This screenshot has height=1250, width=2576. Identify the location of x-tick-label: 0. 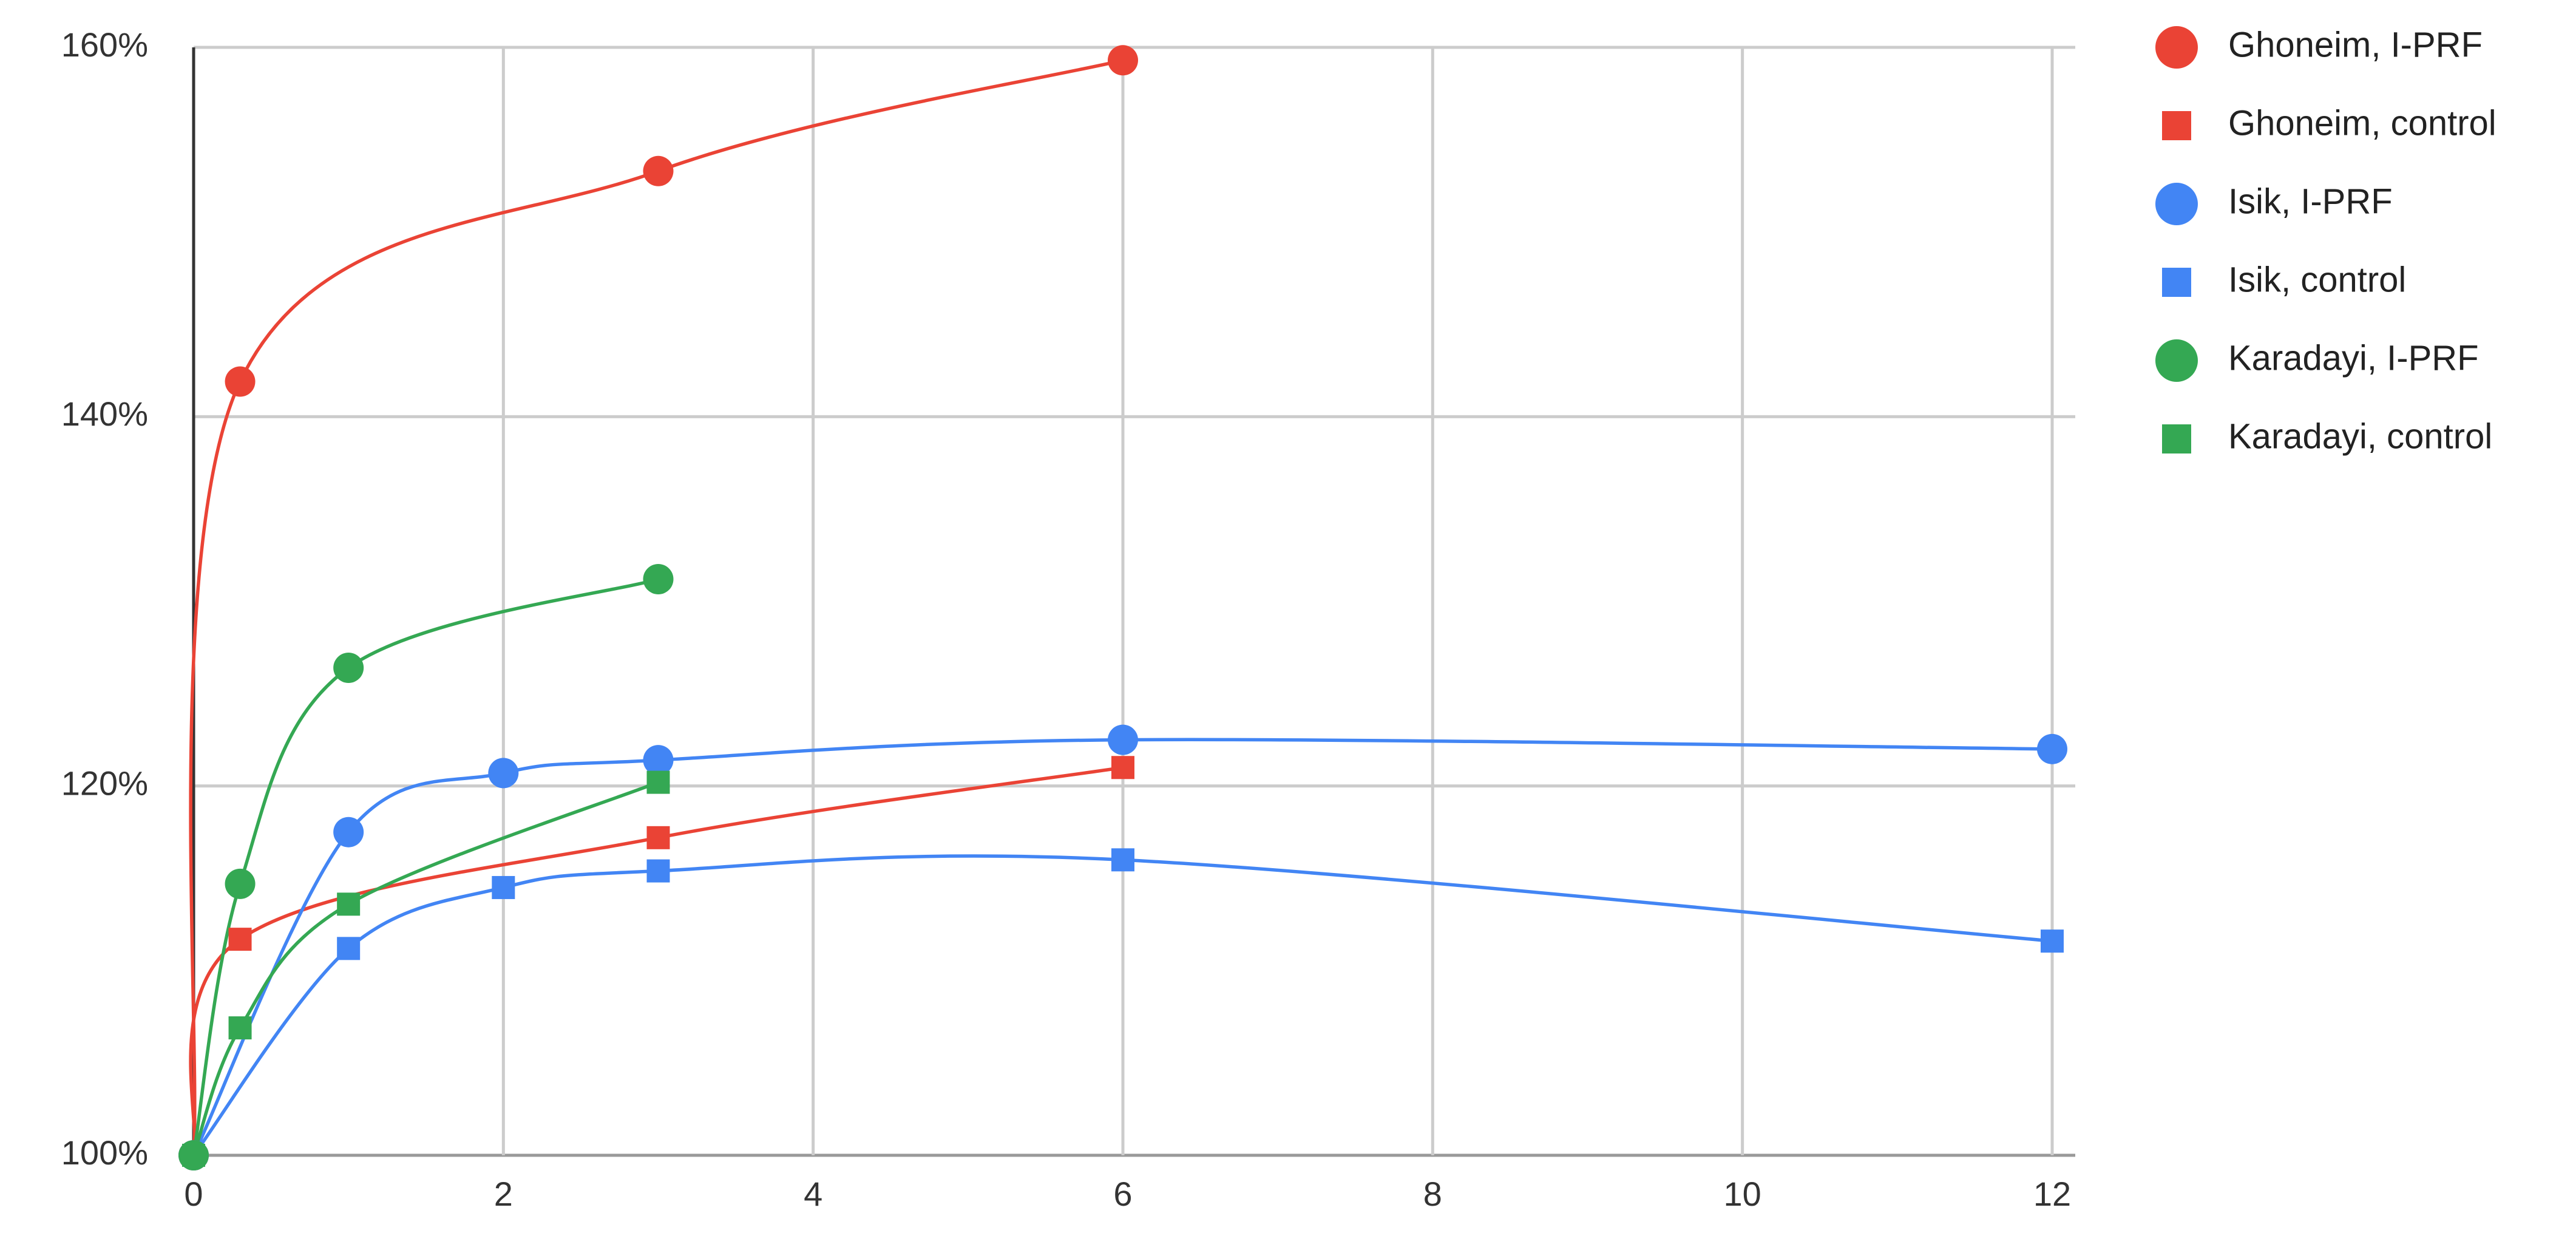
(193, 1194).